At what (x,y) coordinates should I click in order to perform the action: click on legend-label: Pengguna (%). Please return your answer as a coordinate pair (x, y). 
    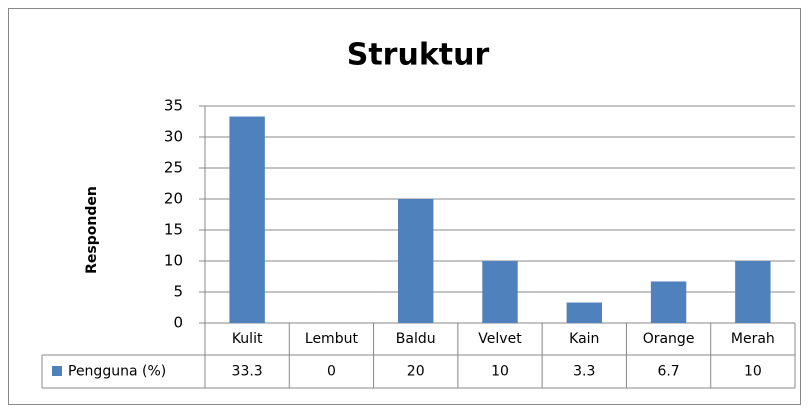
    Looking at the image, I should click on (117, 372).